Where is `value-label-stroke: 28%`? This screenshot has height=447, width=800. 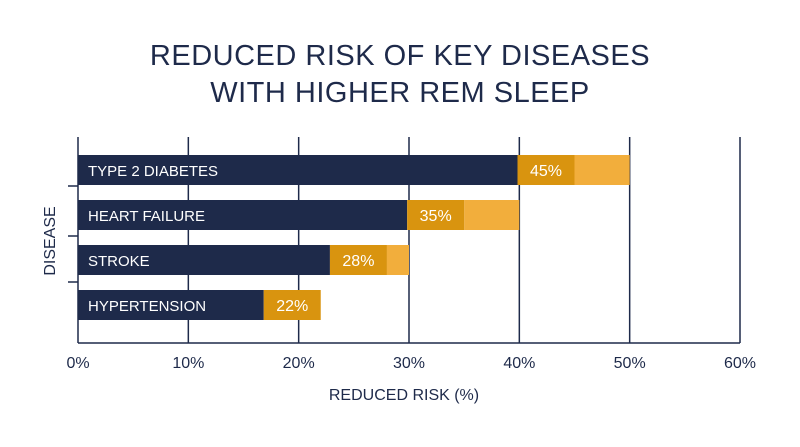 value-label-stroke: 28% is located at coordinates (358, 261).